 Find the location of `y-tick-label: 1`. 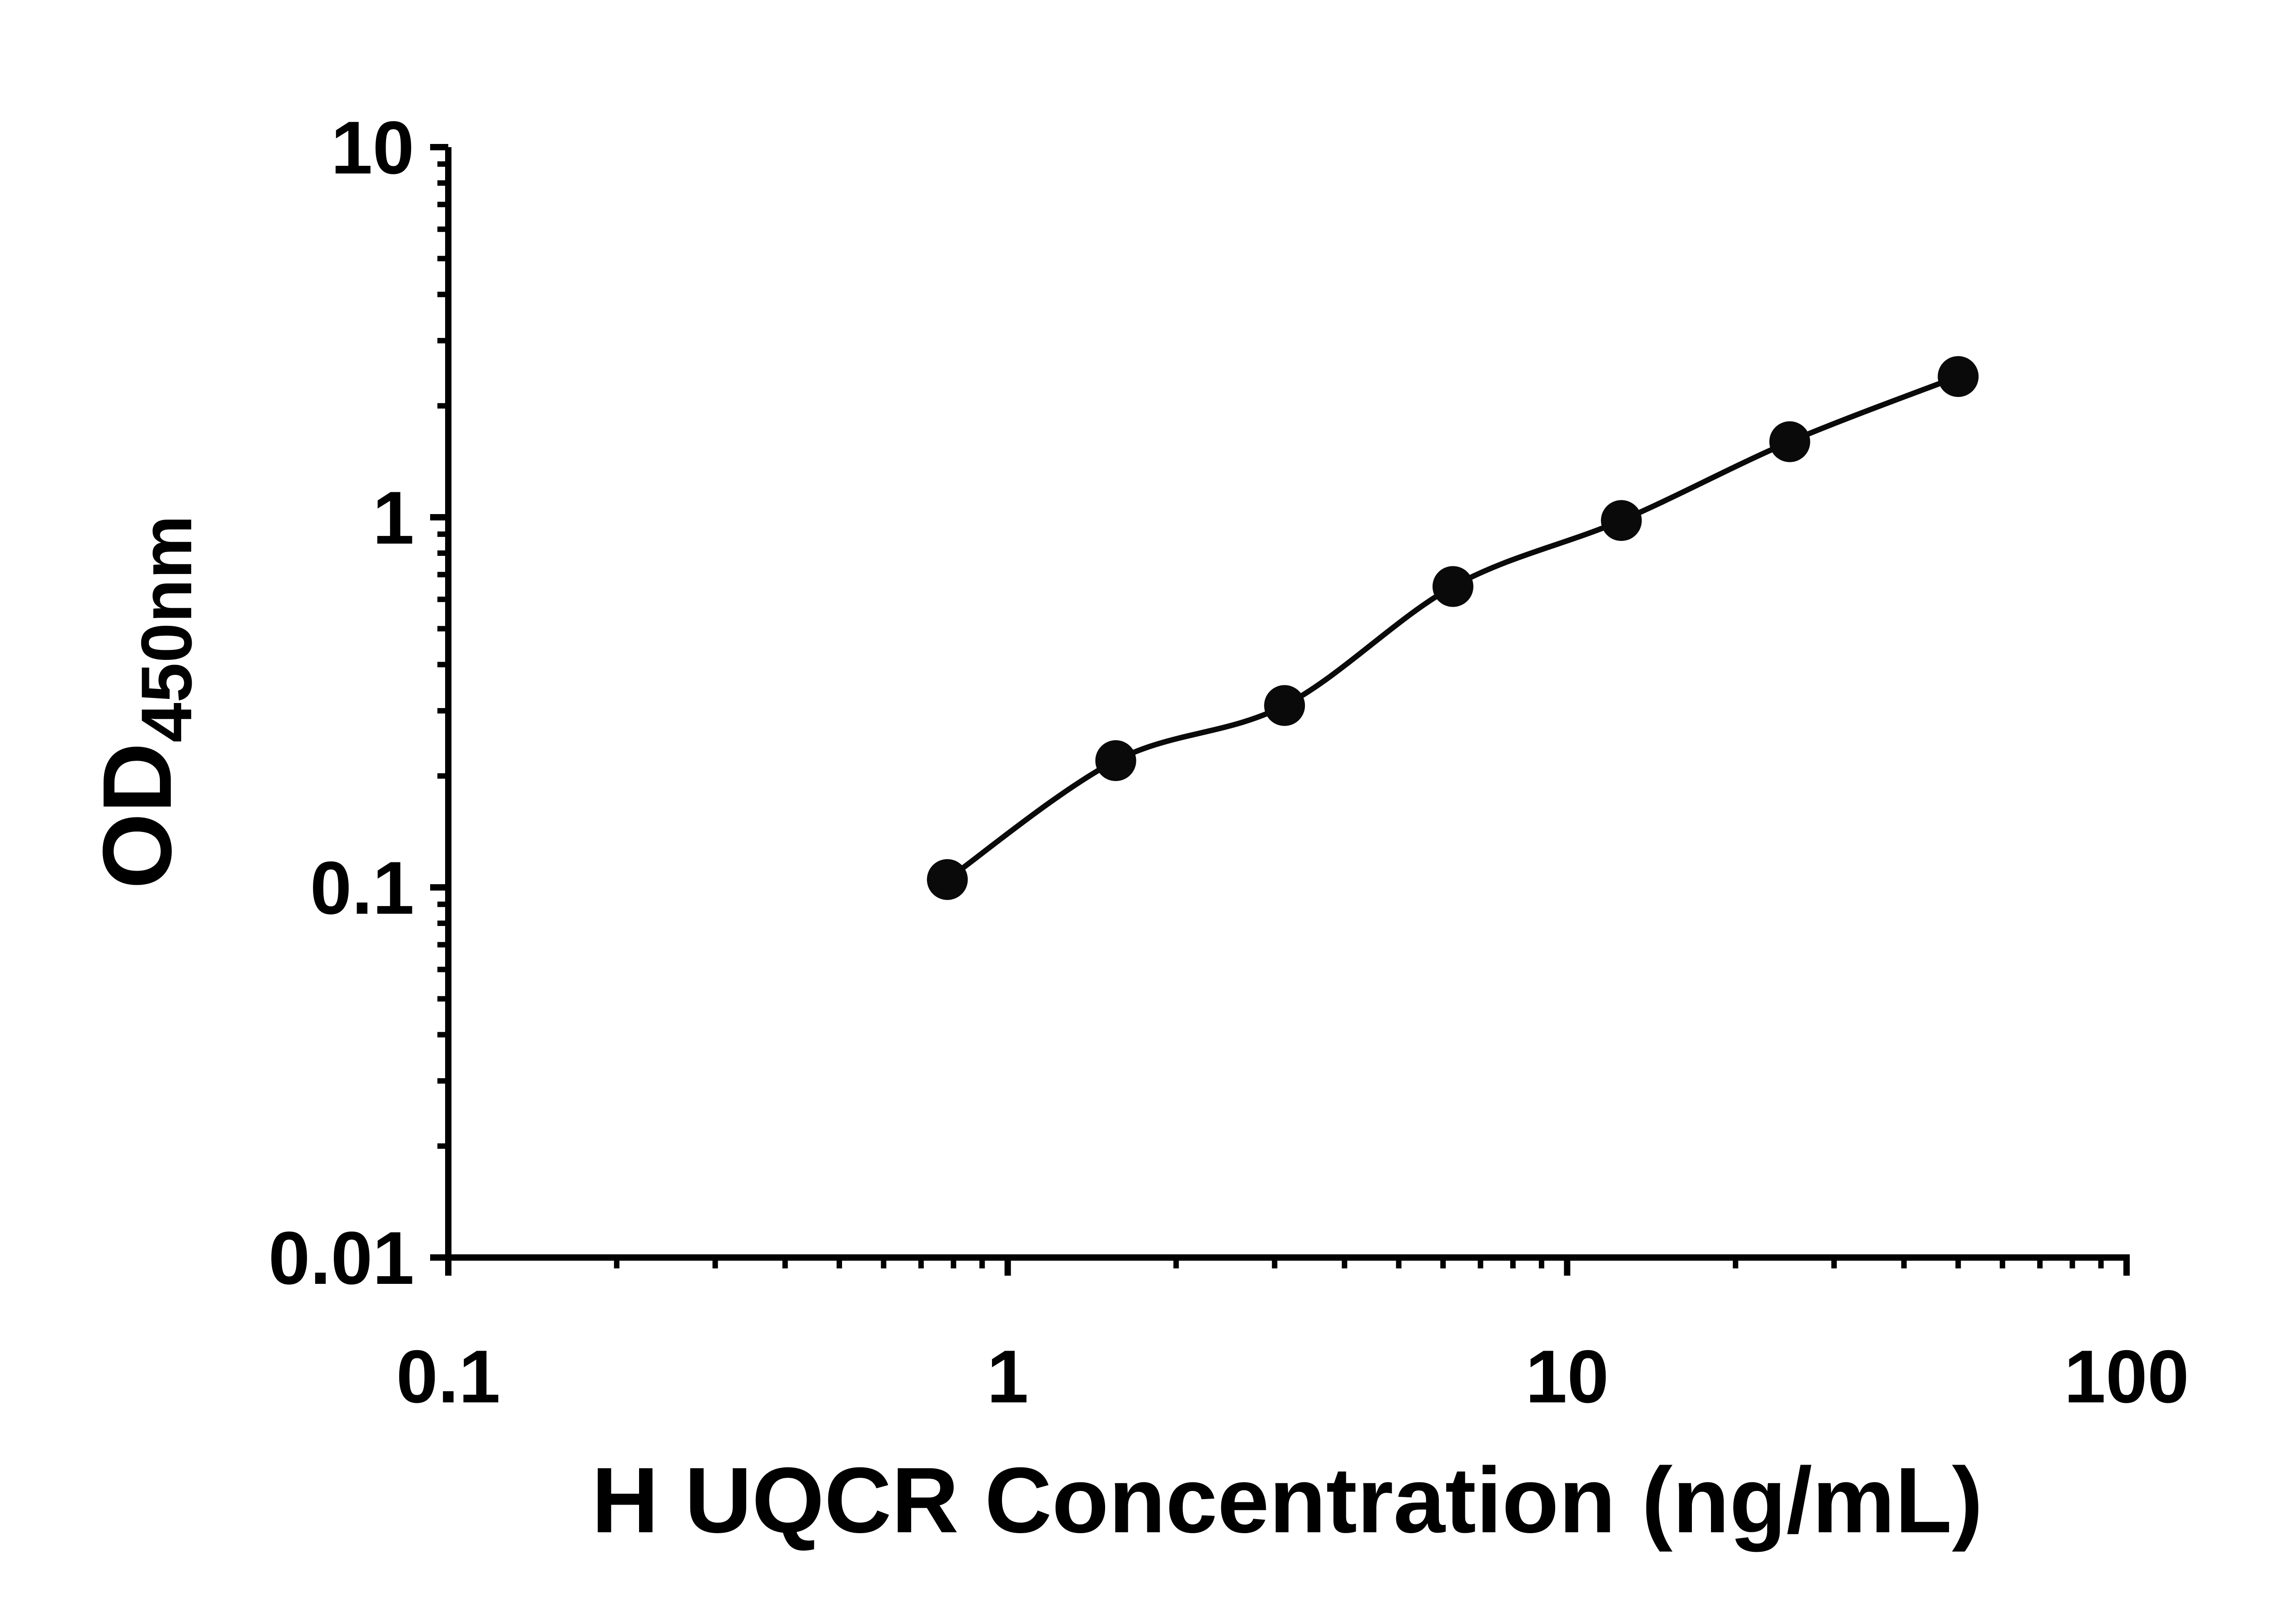

y-tick-label: 1 is located at coordinates (393, 517).